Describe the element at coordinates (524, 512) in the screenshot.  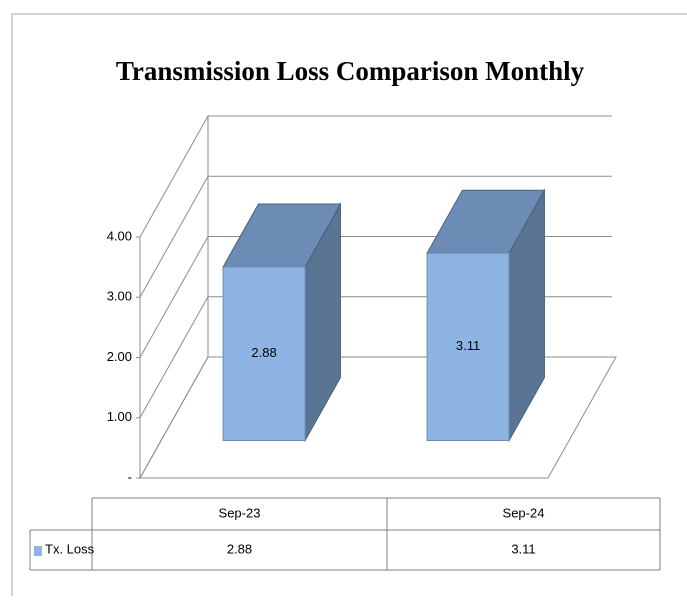
I see `x-tick-label: Sep-24` at that location.